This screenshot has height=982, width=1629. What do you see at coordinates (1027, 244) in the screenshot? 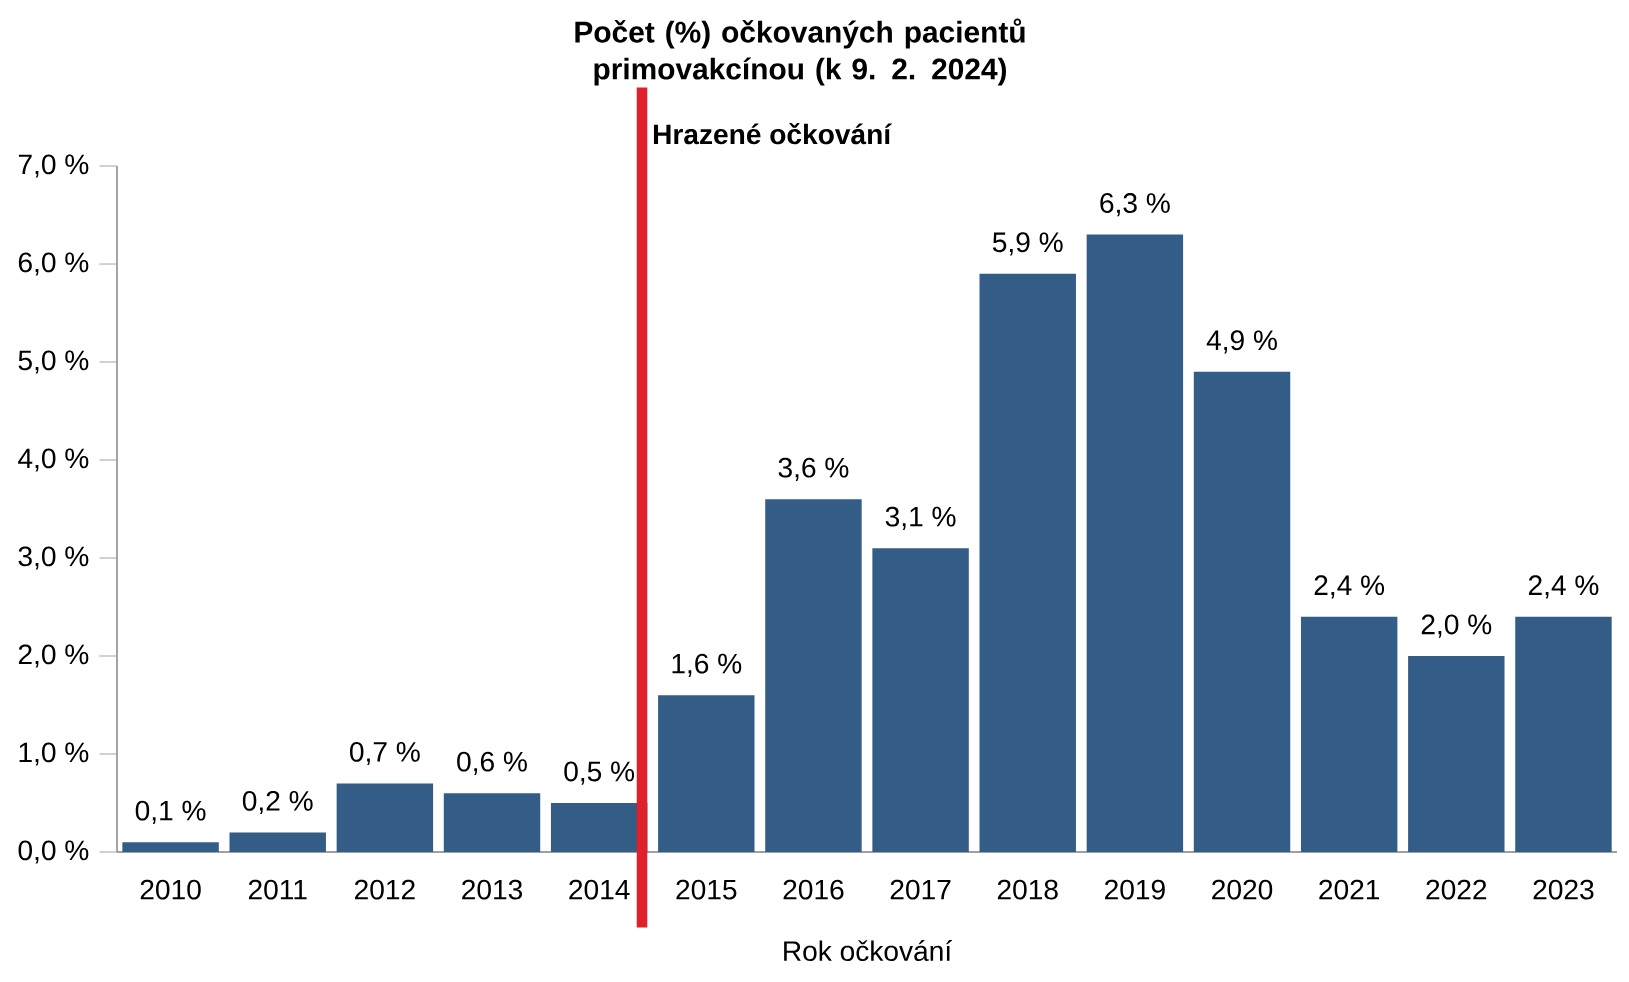
I see `data-label: 5,9 %` at bounding box center [1027, 244].